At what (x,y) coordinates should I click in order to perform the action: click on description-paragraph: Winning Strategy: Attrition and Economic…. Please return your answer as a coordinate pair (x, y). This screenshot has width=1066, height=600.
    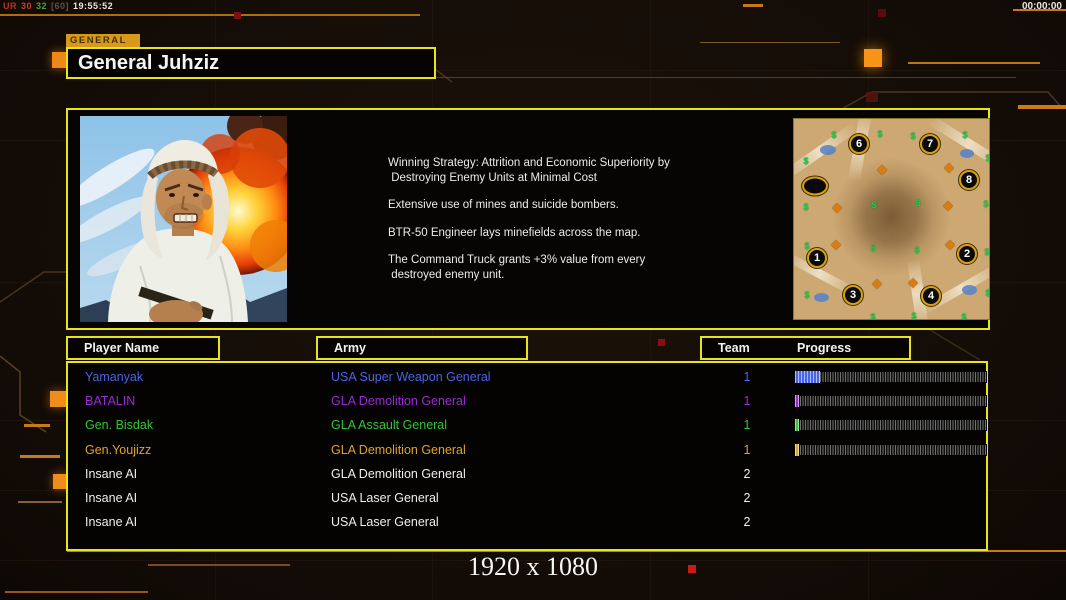
    Looking at the image, I should click on (553, 170).